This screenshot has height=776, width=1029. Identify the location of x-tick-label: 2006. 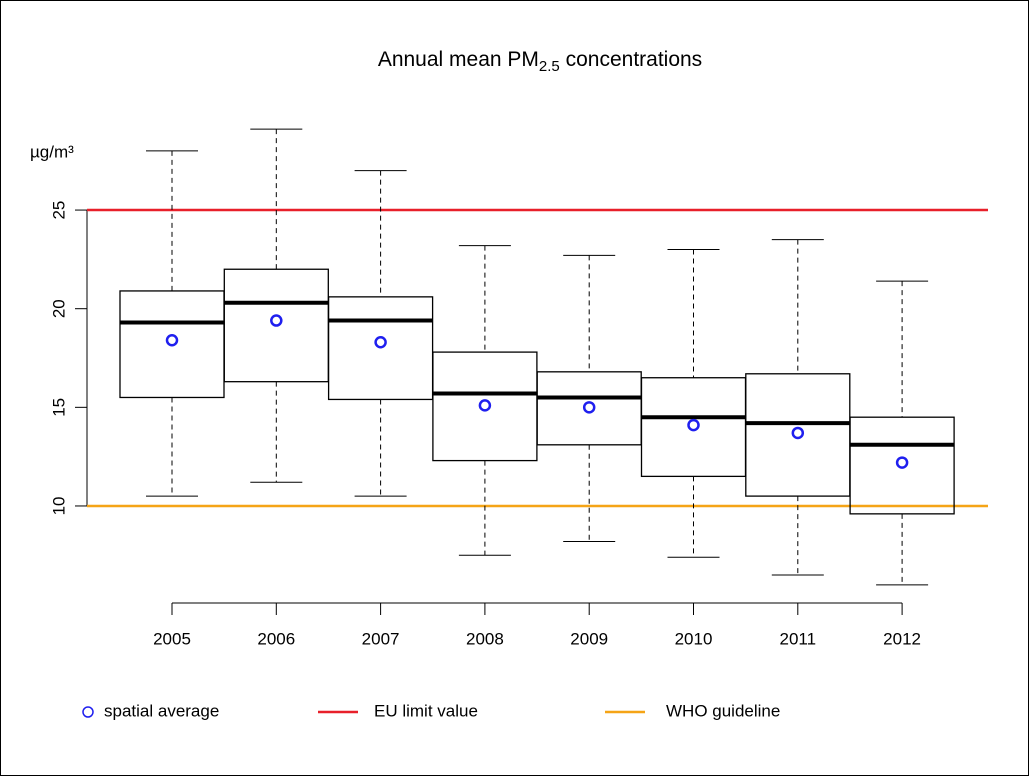
(276, 638).